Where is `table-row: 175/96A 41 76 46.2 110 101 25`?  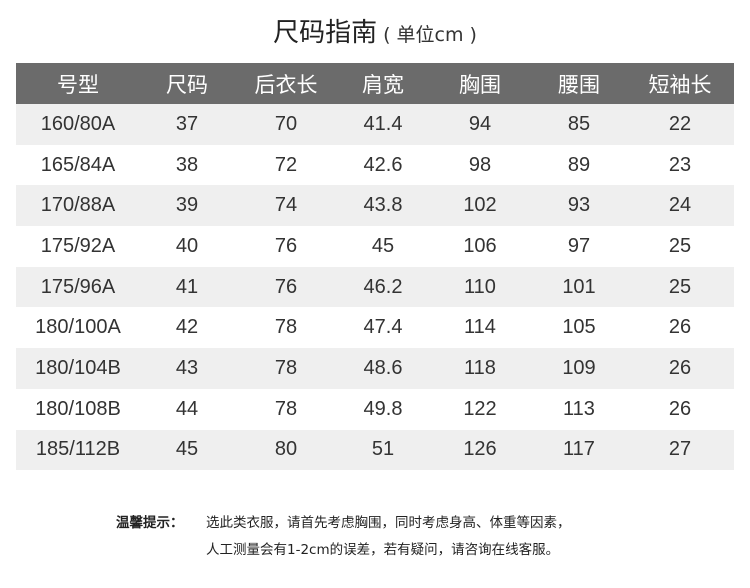 table-row: 175/96A 41 76 46.2 110 101 25 is located at coordinates (375, 287).